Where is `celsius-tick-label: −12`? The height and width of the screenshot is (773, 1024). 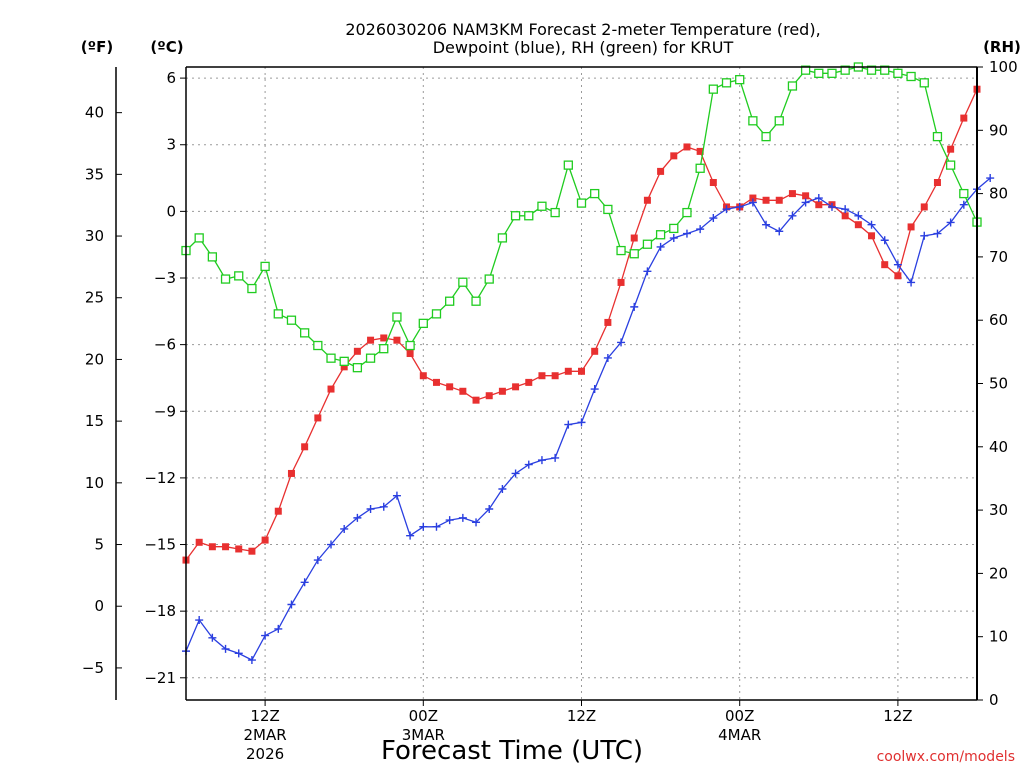 celsius-tick-label: −12 is located at coordinates (160, 478).